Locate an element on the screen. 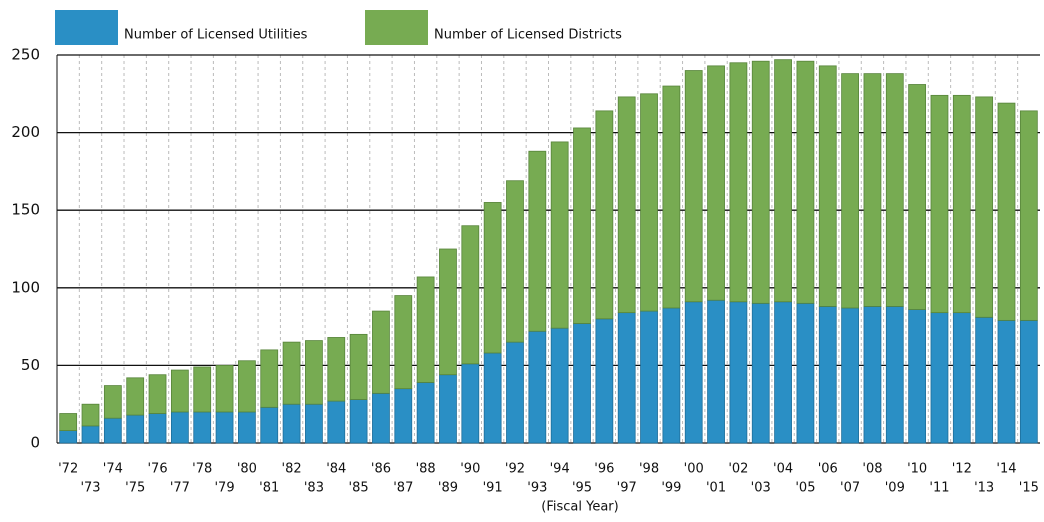 The width and height of the screenshot is (1044, 522). x-tick-label: '82 is located at coordinates (292, 469).